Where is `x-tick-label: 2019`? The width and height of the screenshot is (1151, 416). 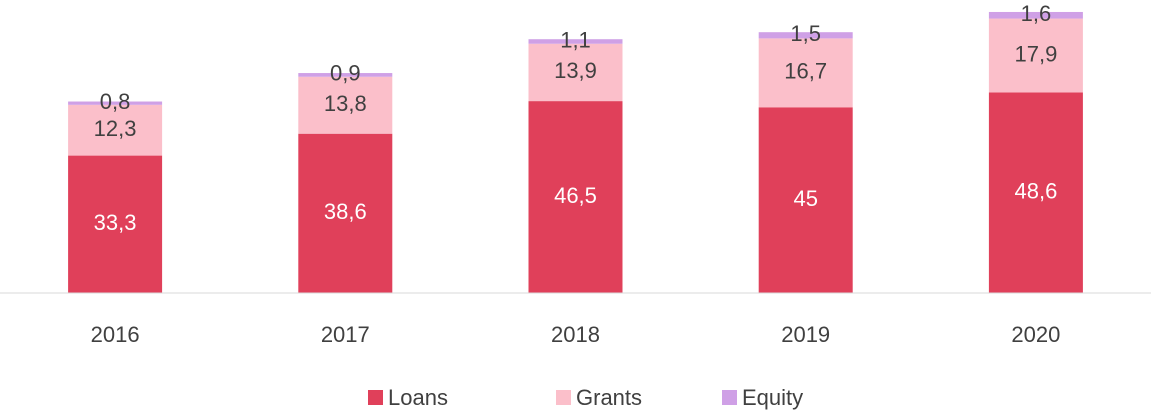 x-tick-label: 2019 is located at coordinates (805, 334).